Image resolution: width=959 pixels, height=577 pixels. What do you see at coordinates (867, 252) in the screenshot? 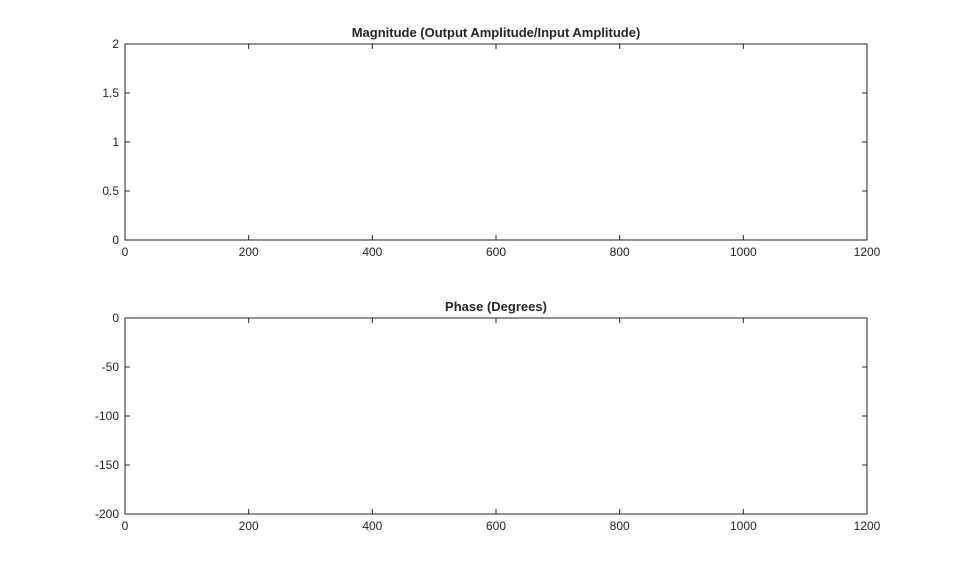
I see `magnitude-x-tick-label: 1200` at bounding box center [867, 252].